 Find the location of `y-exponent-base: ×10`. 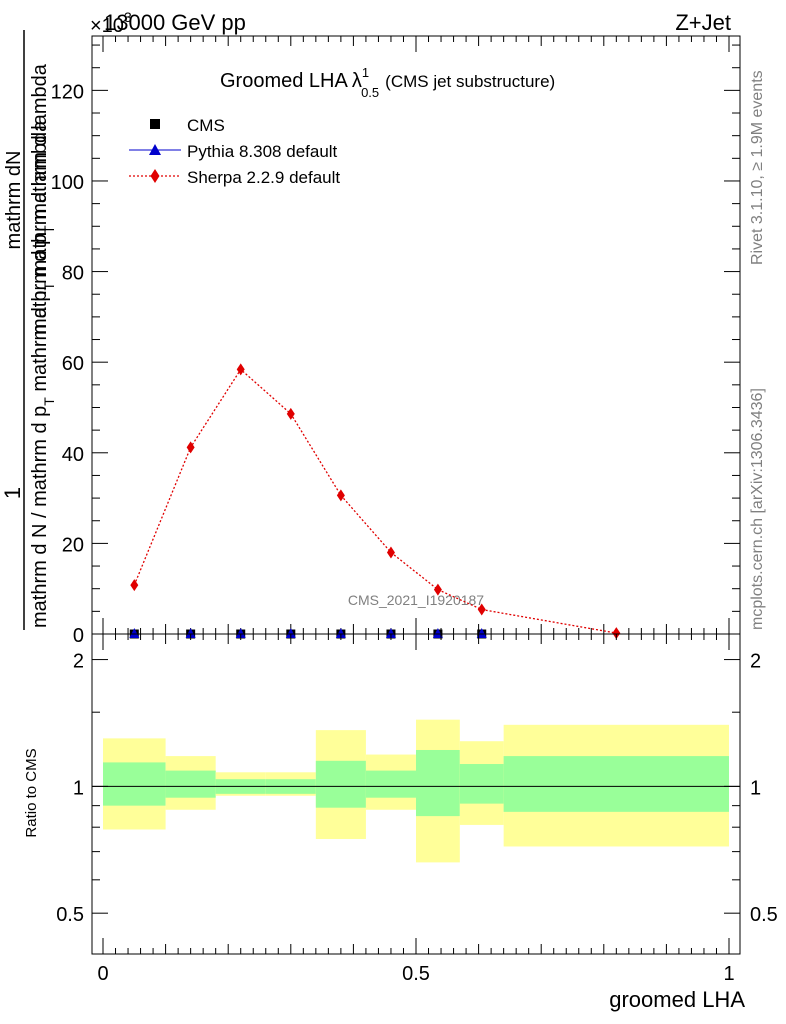

y-exponent-base: ×10 is located at coordinates (107, 26).